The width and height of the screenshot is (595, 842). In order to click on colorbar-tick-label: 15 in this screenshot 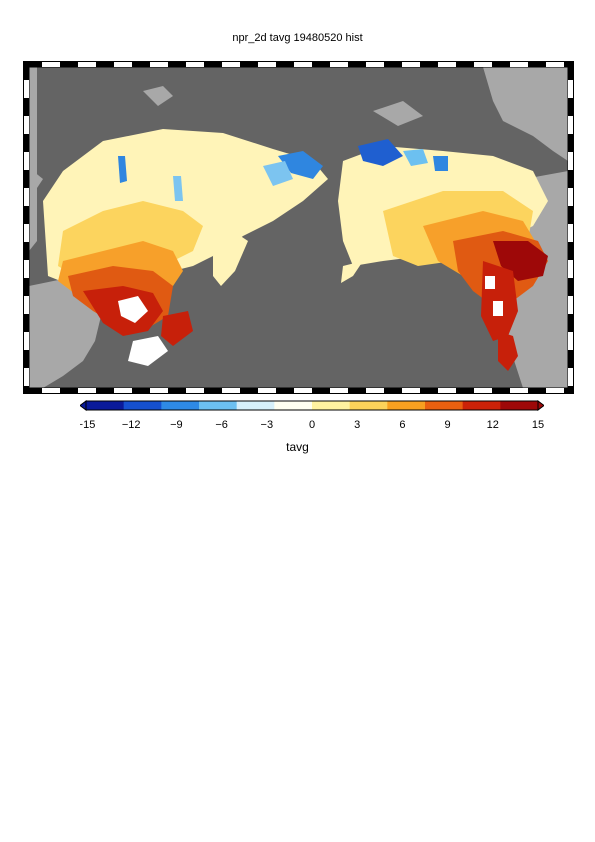, I will do `click(538, 425)`.